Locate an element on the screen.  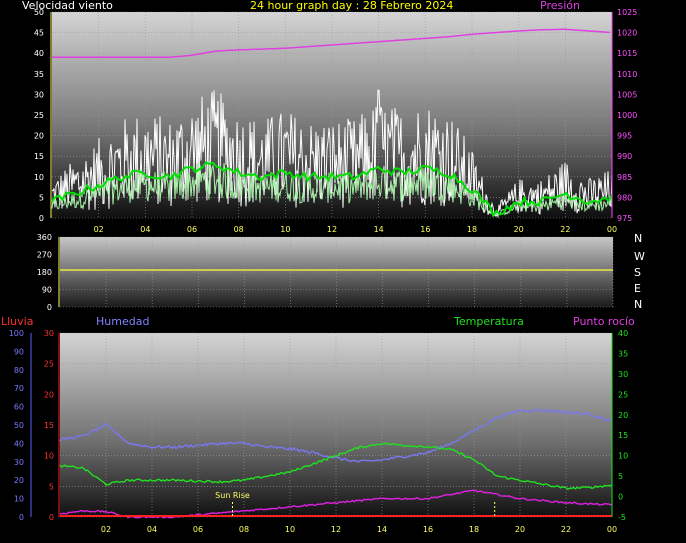
pressure-tick-label: 1020 is located at coordinates (627, 33).